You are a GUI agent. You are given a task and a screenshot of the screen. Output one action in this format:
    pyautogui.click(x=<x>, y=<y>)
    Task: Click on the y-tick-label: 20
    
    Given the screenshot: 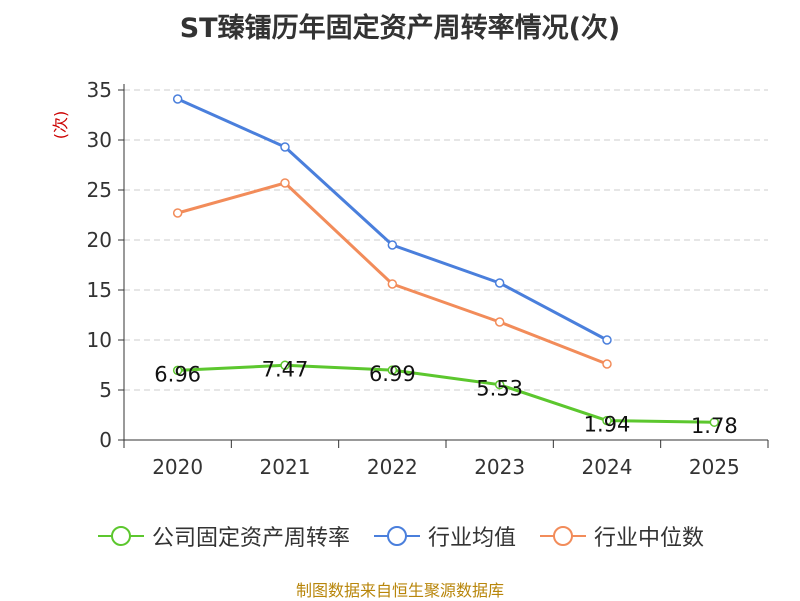 What is the action you would take?
    pyautogui.click(x=99, y=240)
    